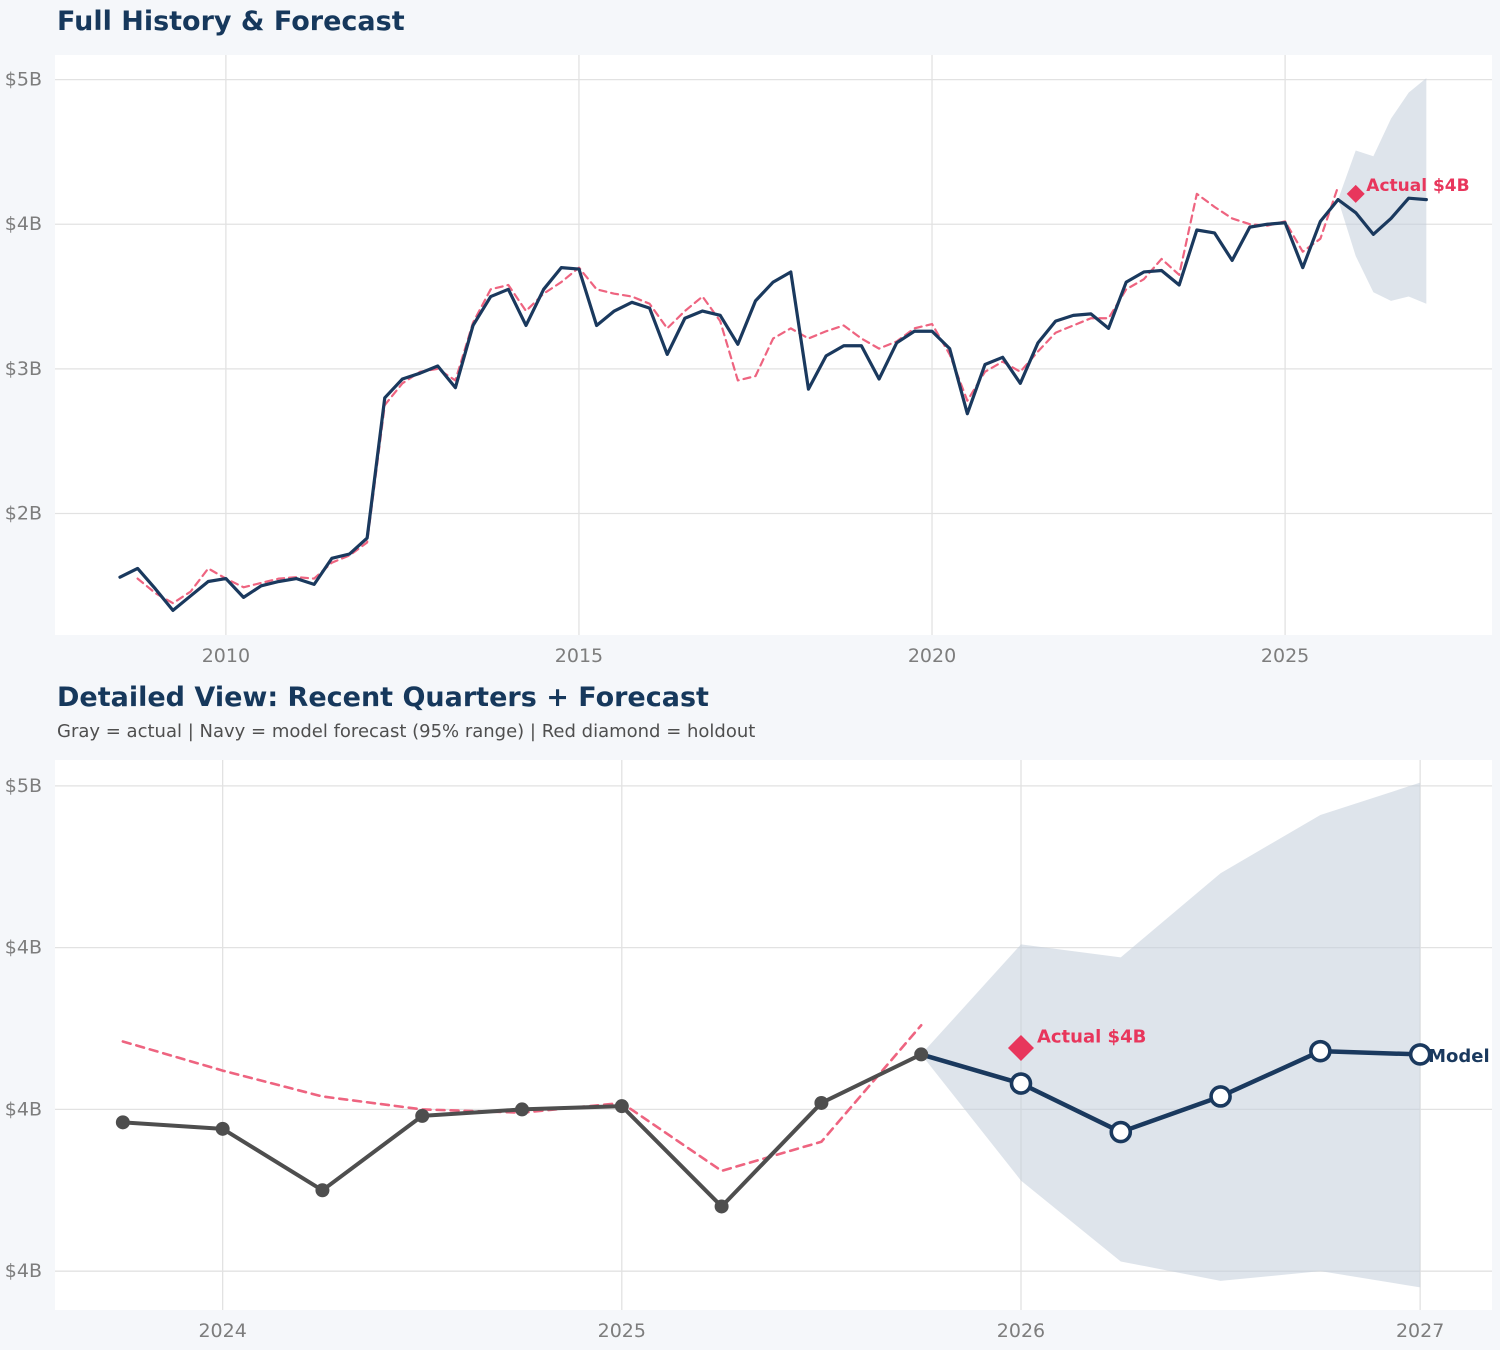 The height and width of the screenshot is (1350, 1500). Describe the element at coordinates (231, 21) in the screenshot. I see `top-chart-title: Full History & Forecast` at that location.